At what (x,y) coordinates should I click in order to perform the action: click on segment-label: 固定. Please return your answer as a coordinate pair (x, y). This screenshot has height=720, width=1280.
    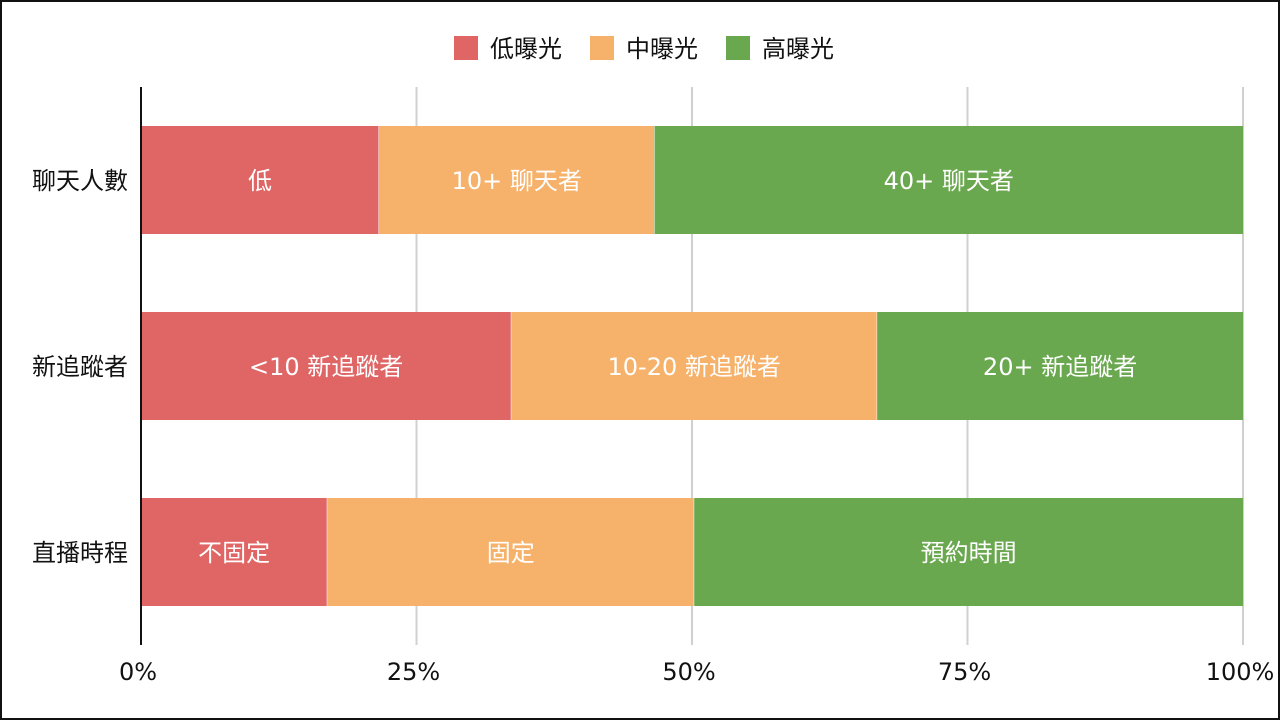
    Looking at the image, I should click on (511, 553).